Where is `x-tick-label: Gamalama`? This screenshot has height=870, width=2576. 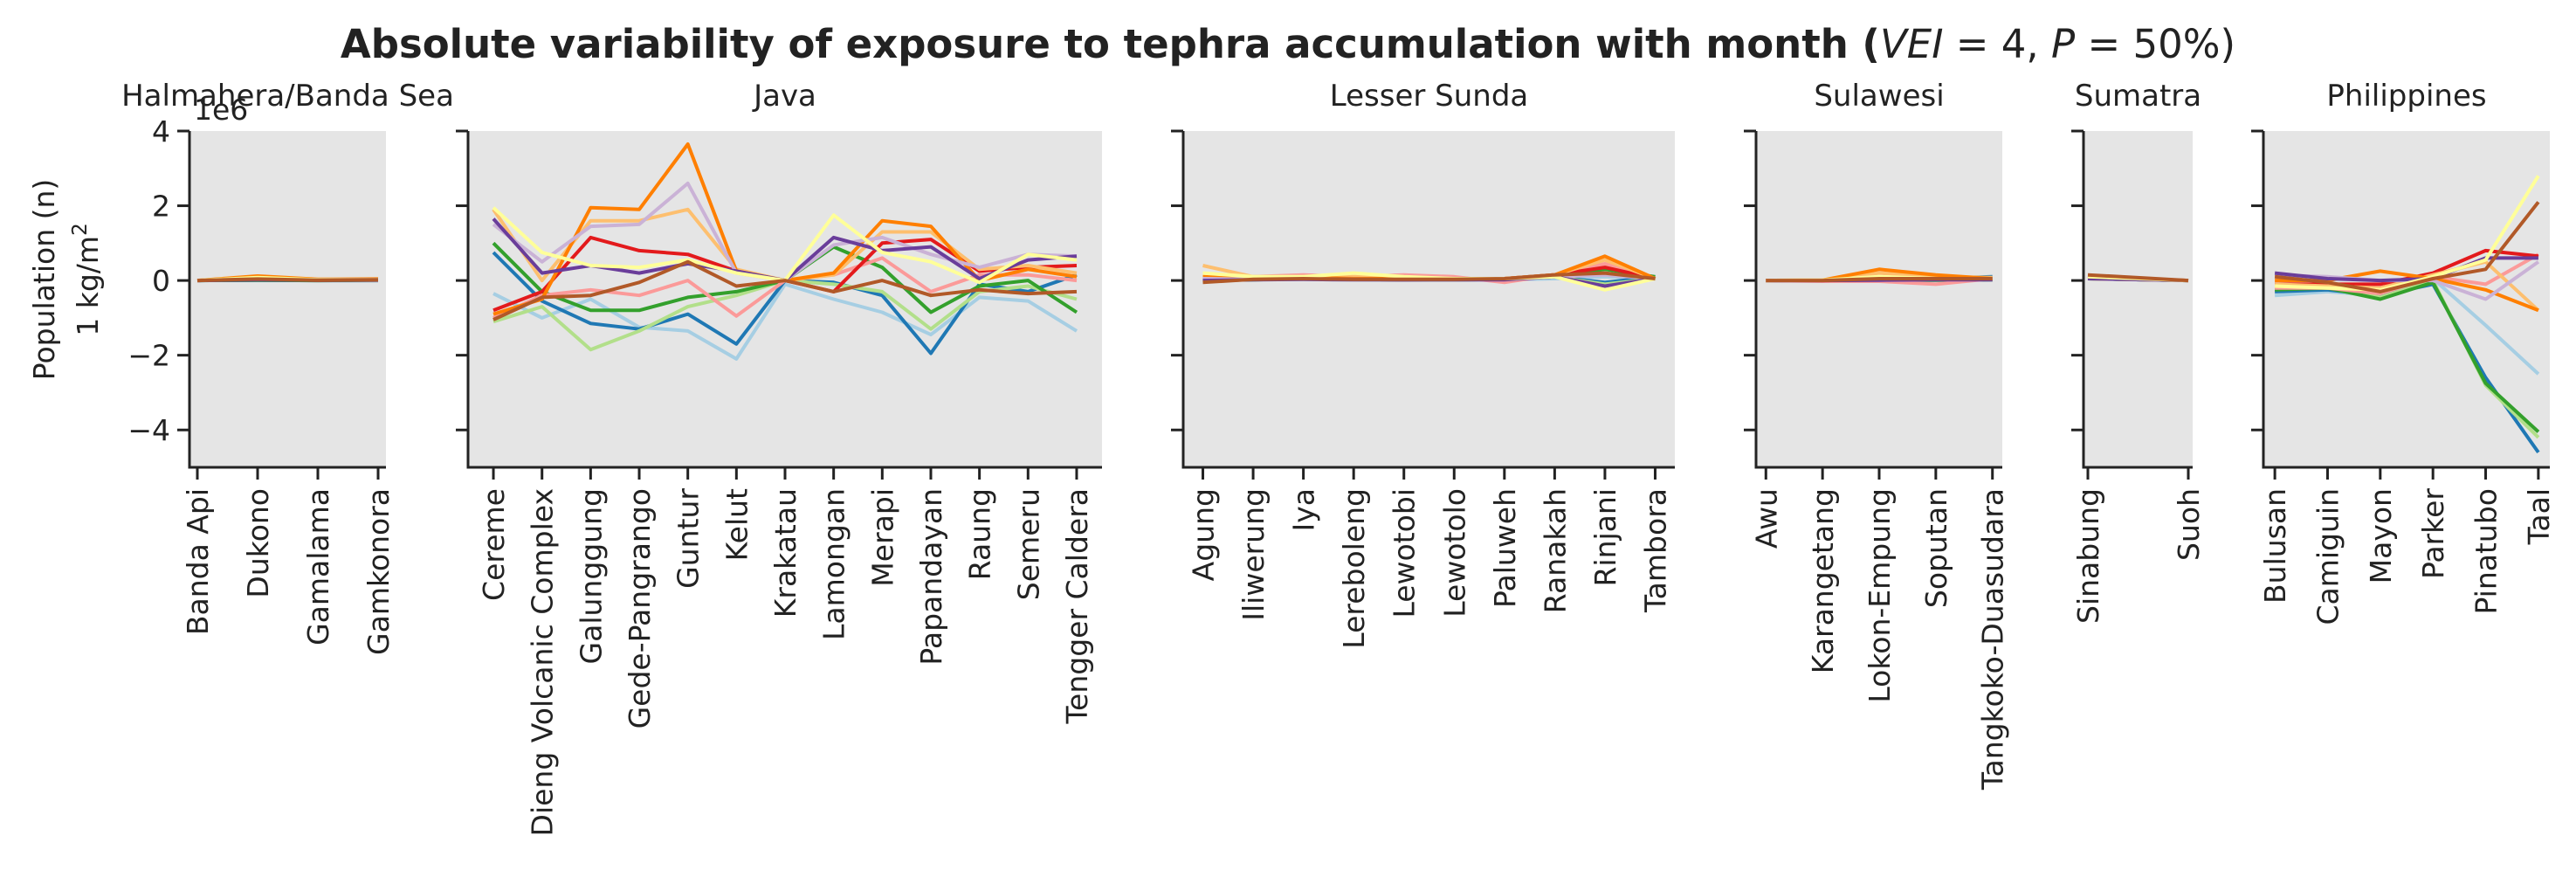 x-tick-label: Gamalama is located at coordinates (318, 567).